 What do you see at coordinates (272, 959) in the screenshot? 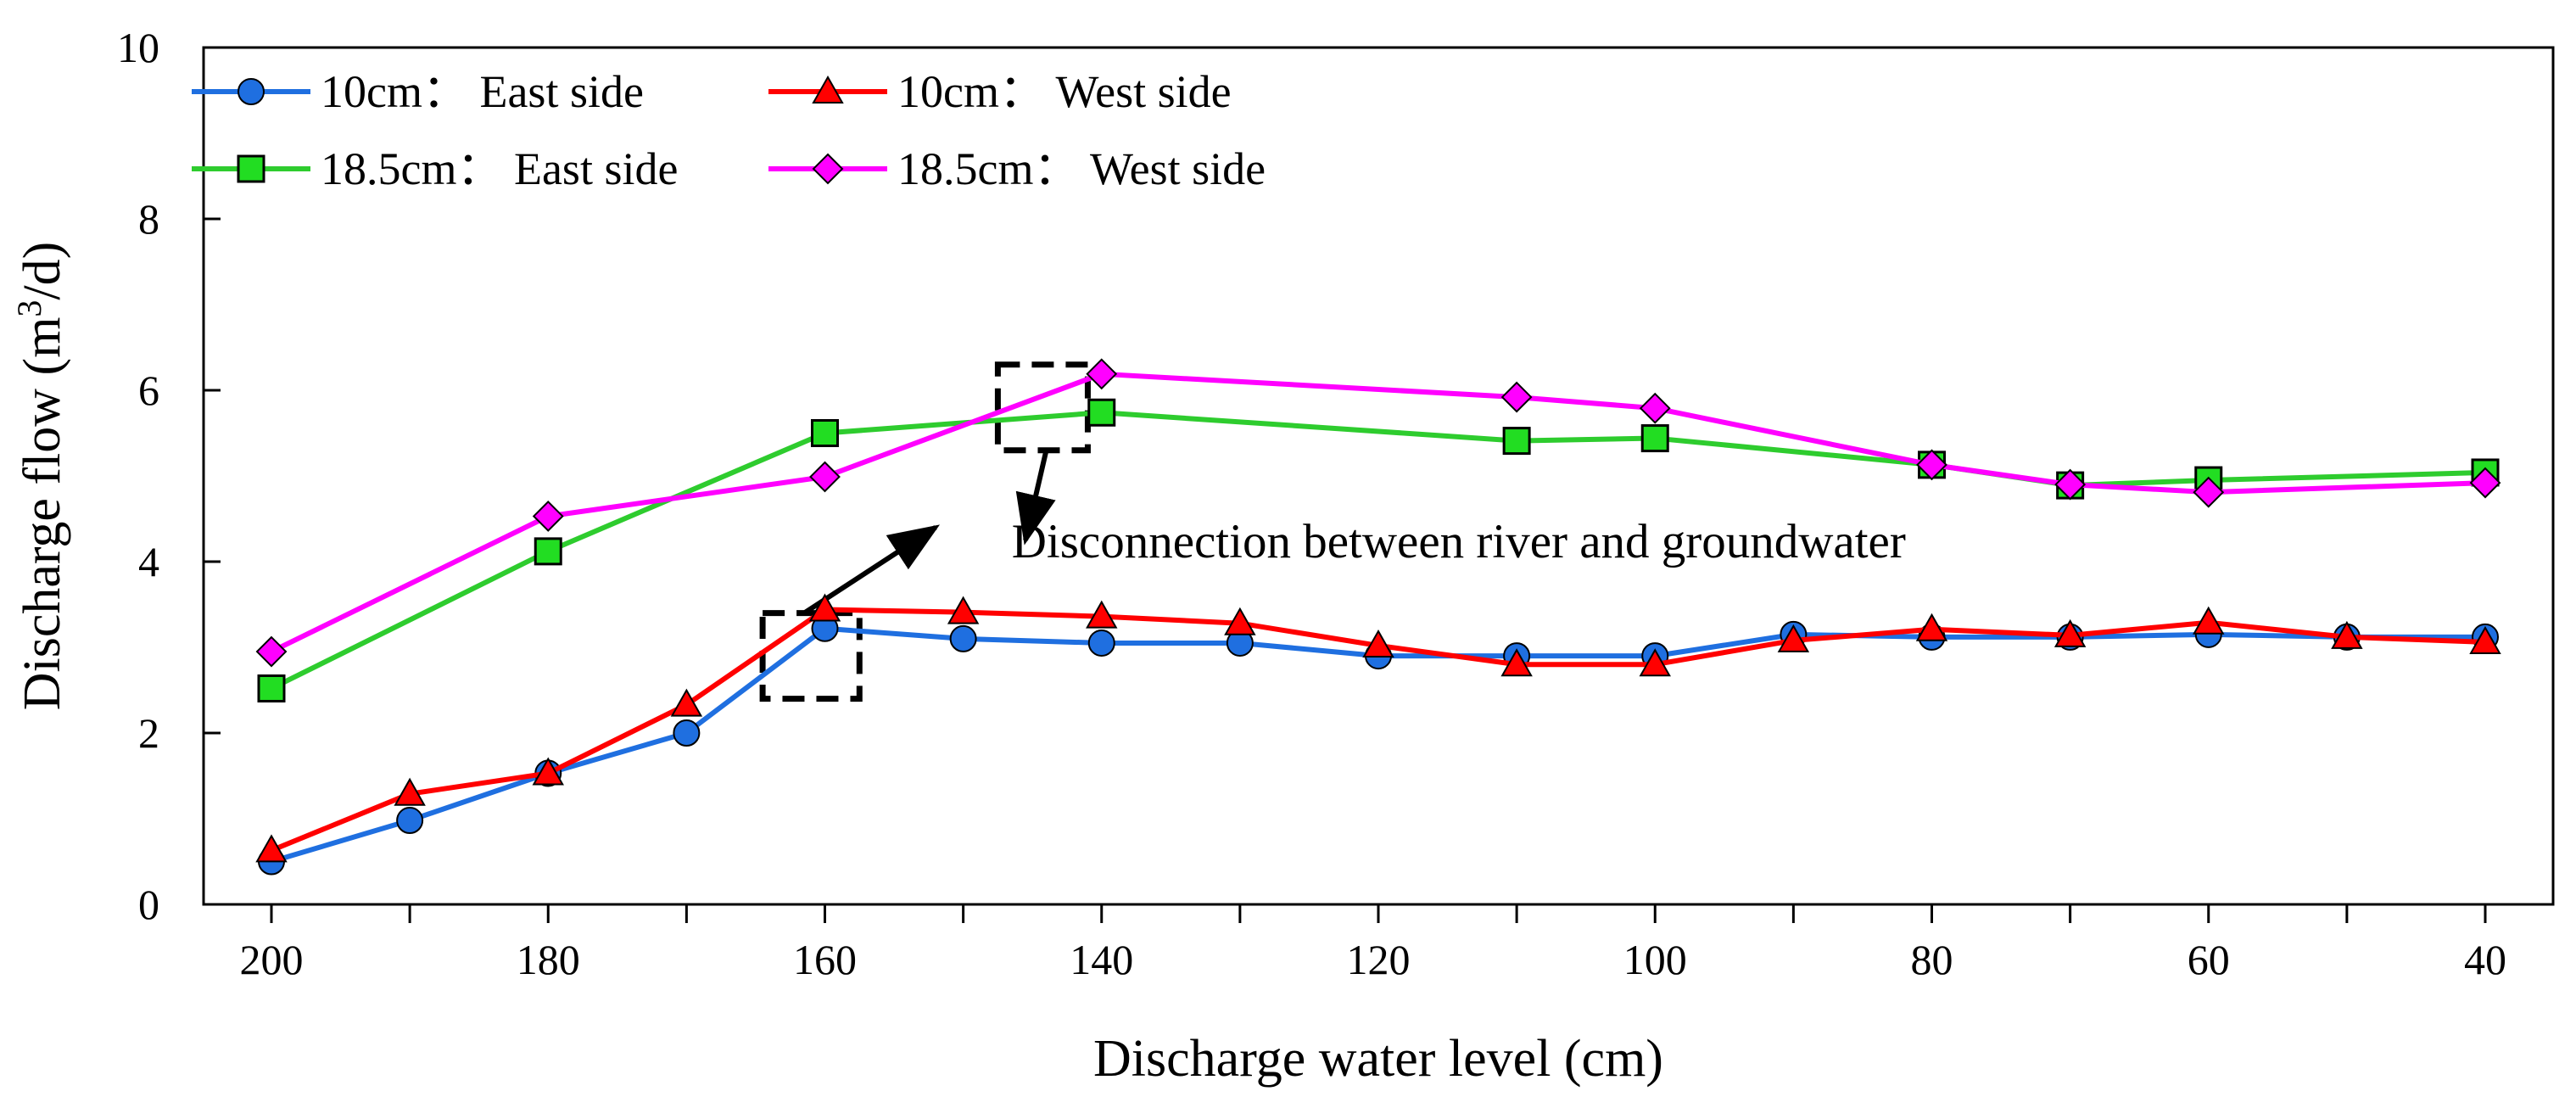
I see `x-tick-label: 200` at bounding box center [272, 959].